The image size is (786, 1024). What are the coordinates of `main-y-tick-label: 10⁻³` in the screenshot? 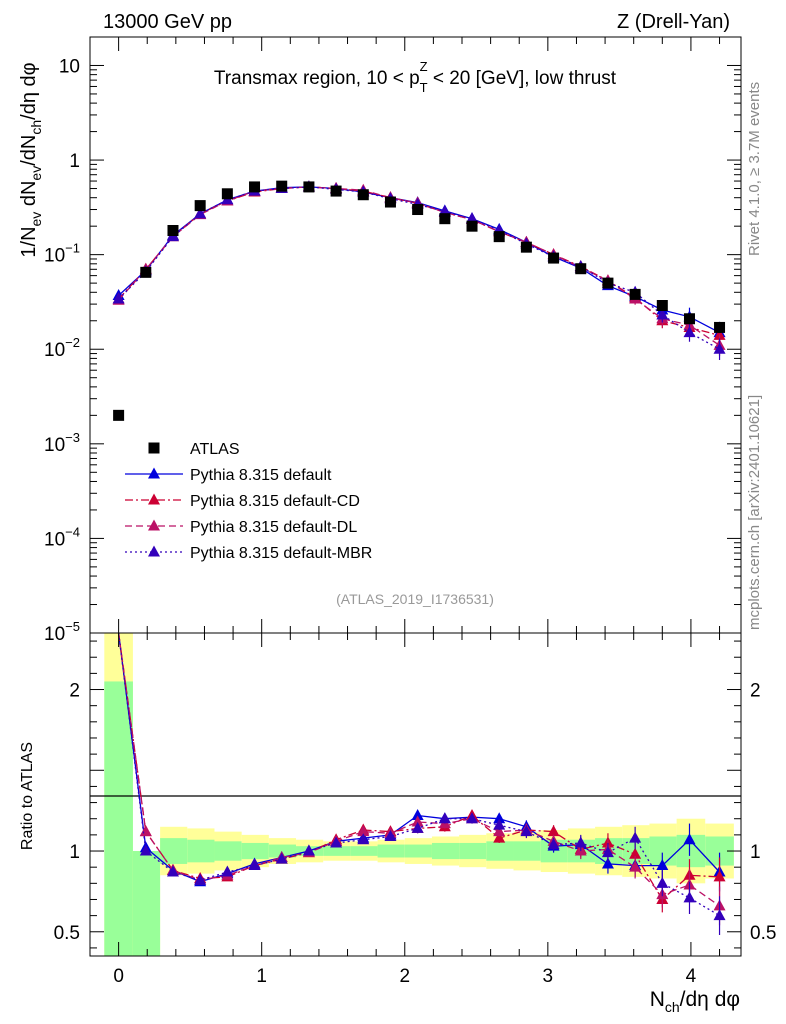 It's located at (62, 443).